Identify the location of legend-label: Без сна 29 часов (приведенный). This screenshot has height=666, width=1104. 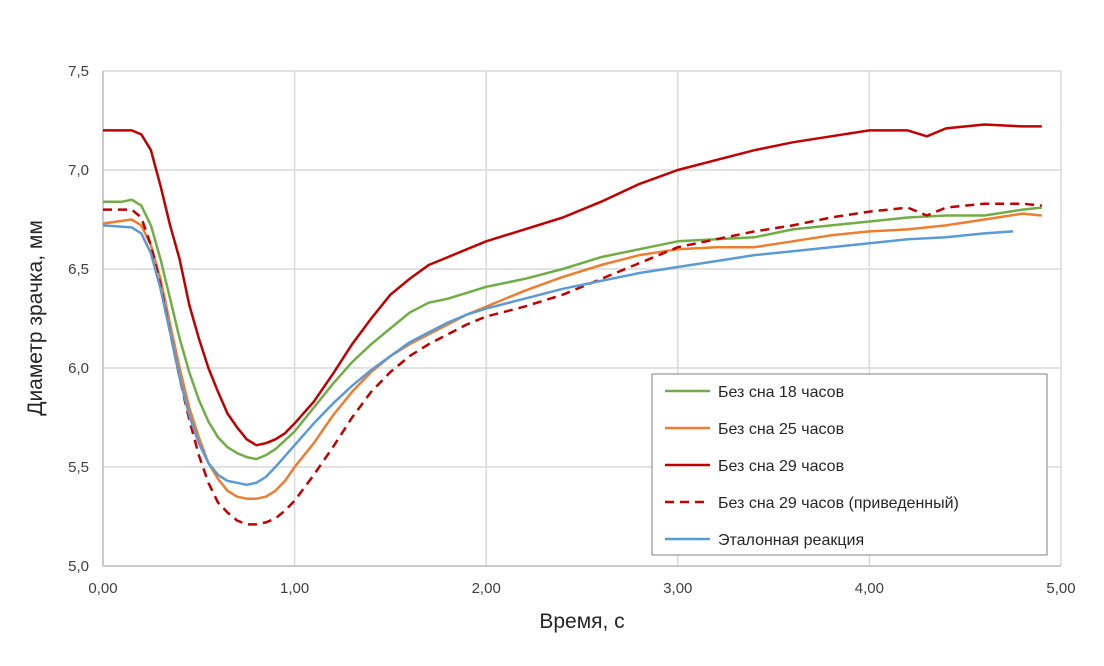
(838, 503).